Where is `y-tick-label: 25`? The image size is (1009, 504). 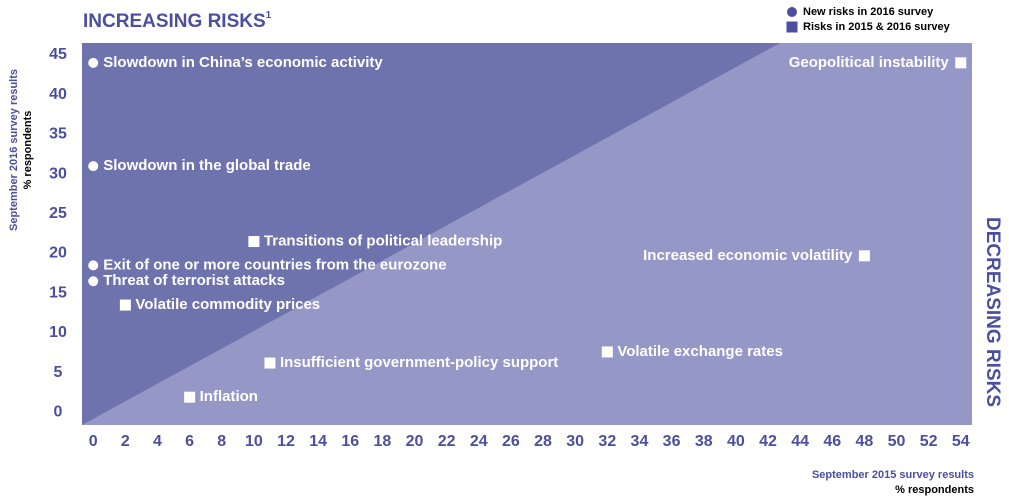 y-tick-label: 25 is located at coordinates (58, 213).